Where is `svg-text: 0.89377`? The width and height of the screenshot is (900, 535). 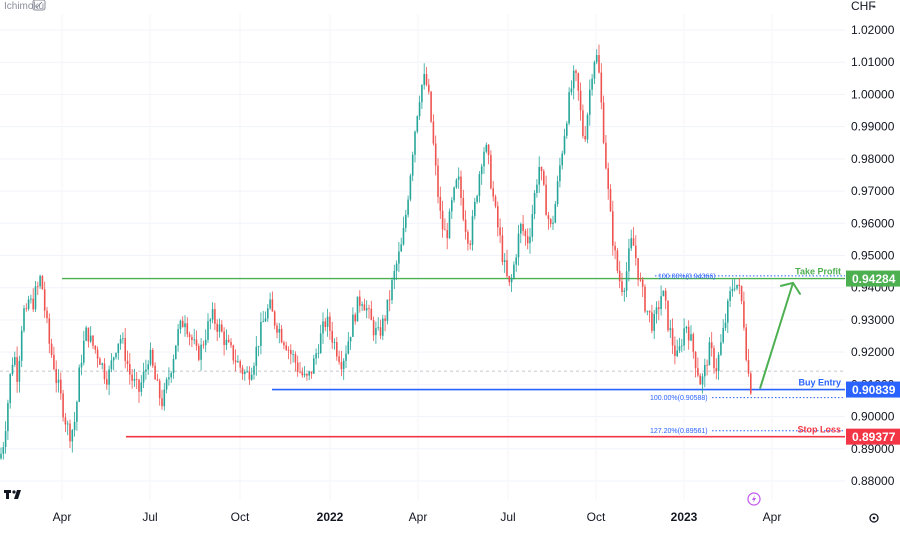
svg-text: 0.89377 is located at coordinates (874, 437).